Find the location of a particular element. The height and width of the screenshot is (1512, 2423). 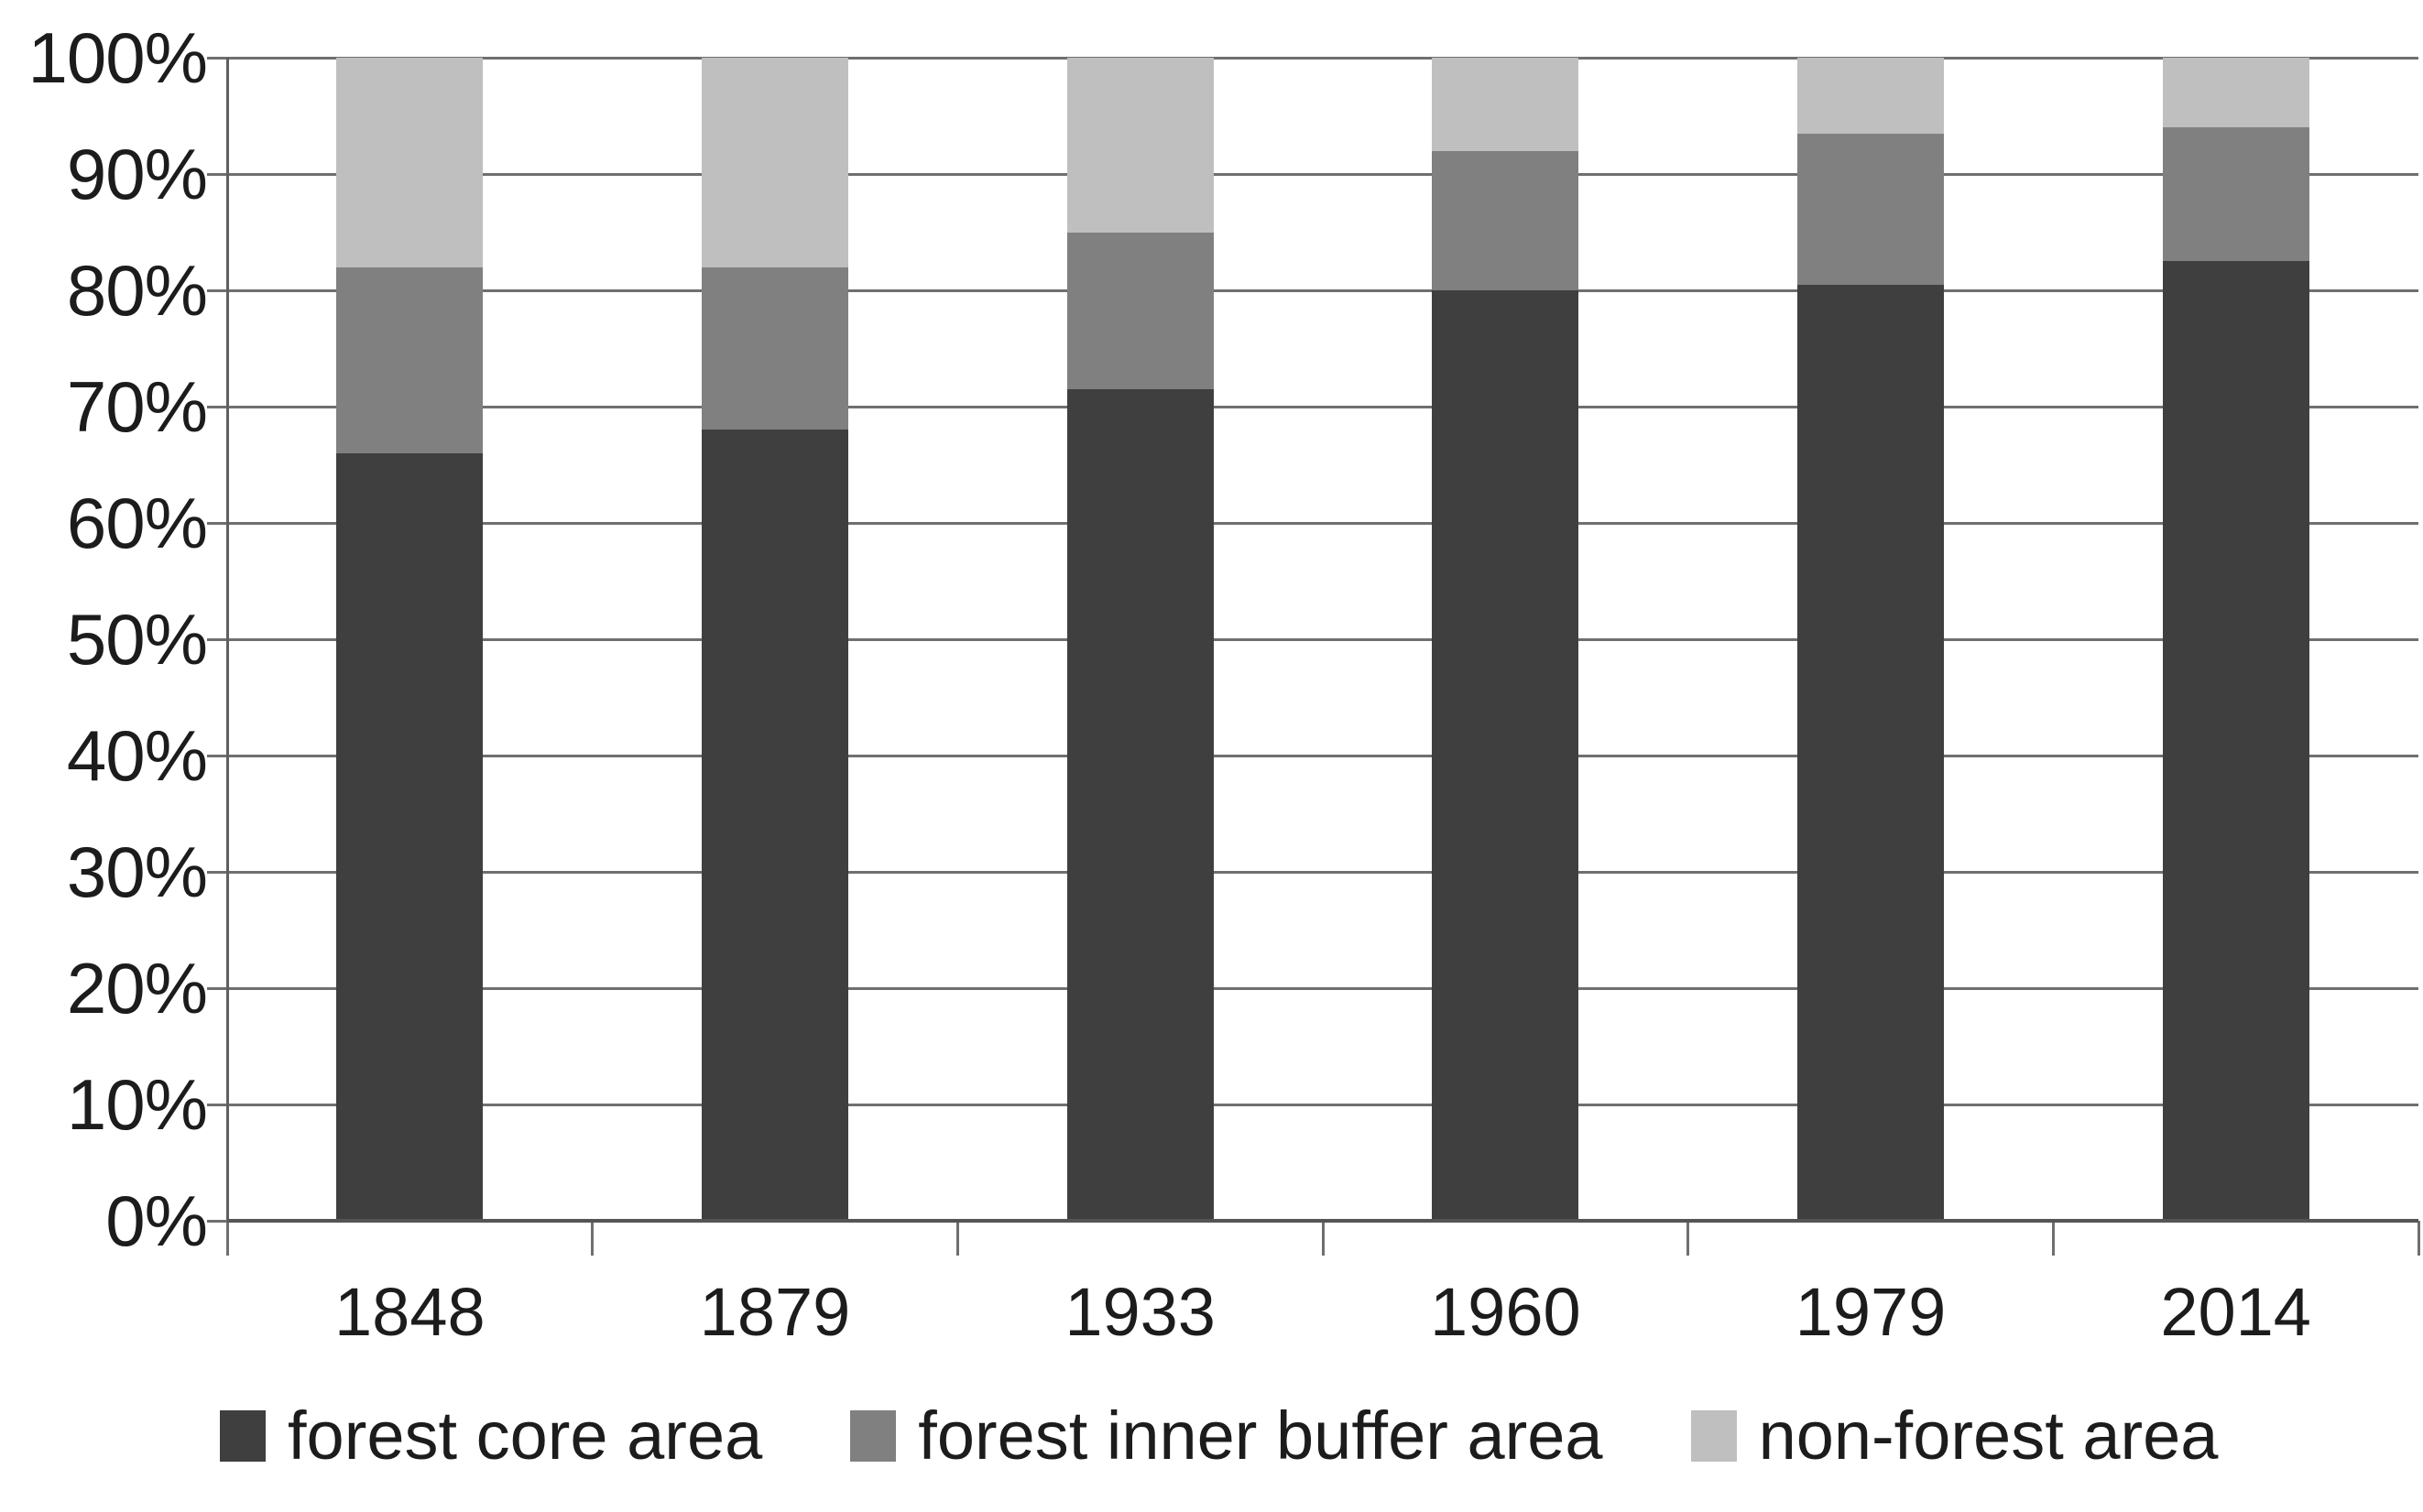

x-axis-label: 1979 is located at coordinates (1871, 1312).